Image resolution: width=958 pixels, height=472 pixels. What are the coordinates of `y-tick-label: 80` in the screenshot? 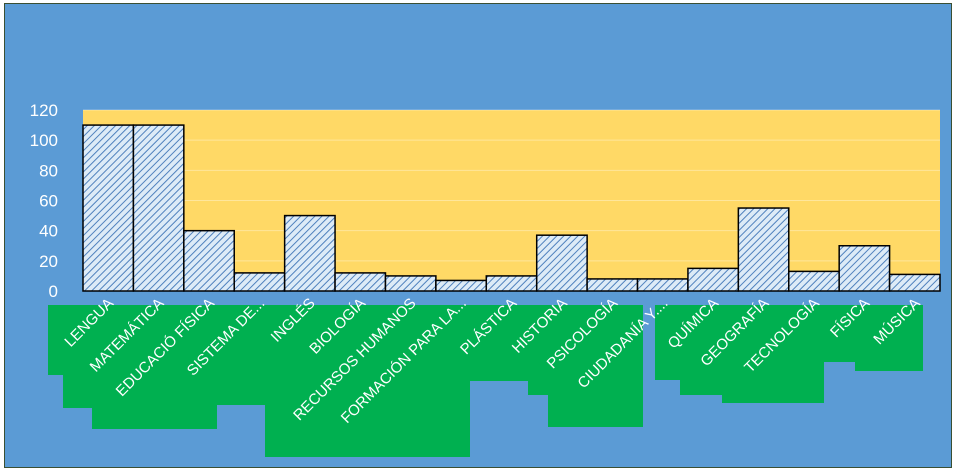 It's located at (48, 170).